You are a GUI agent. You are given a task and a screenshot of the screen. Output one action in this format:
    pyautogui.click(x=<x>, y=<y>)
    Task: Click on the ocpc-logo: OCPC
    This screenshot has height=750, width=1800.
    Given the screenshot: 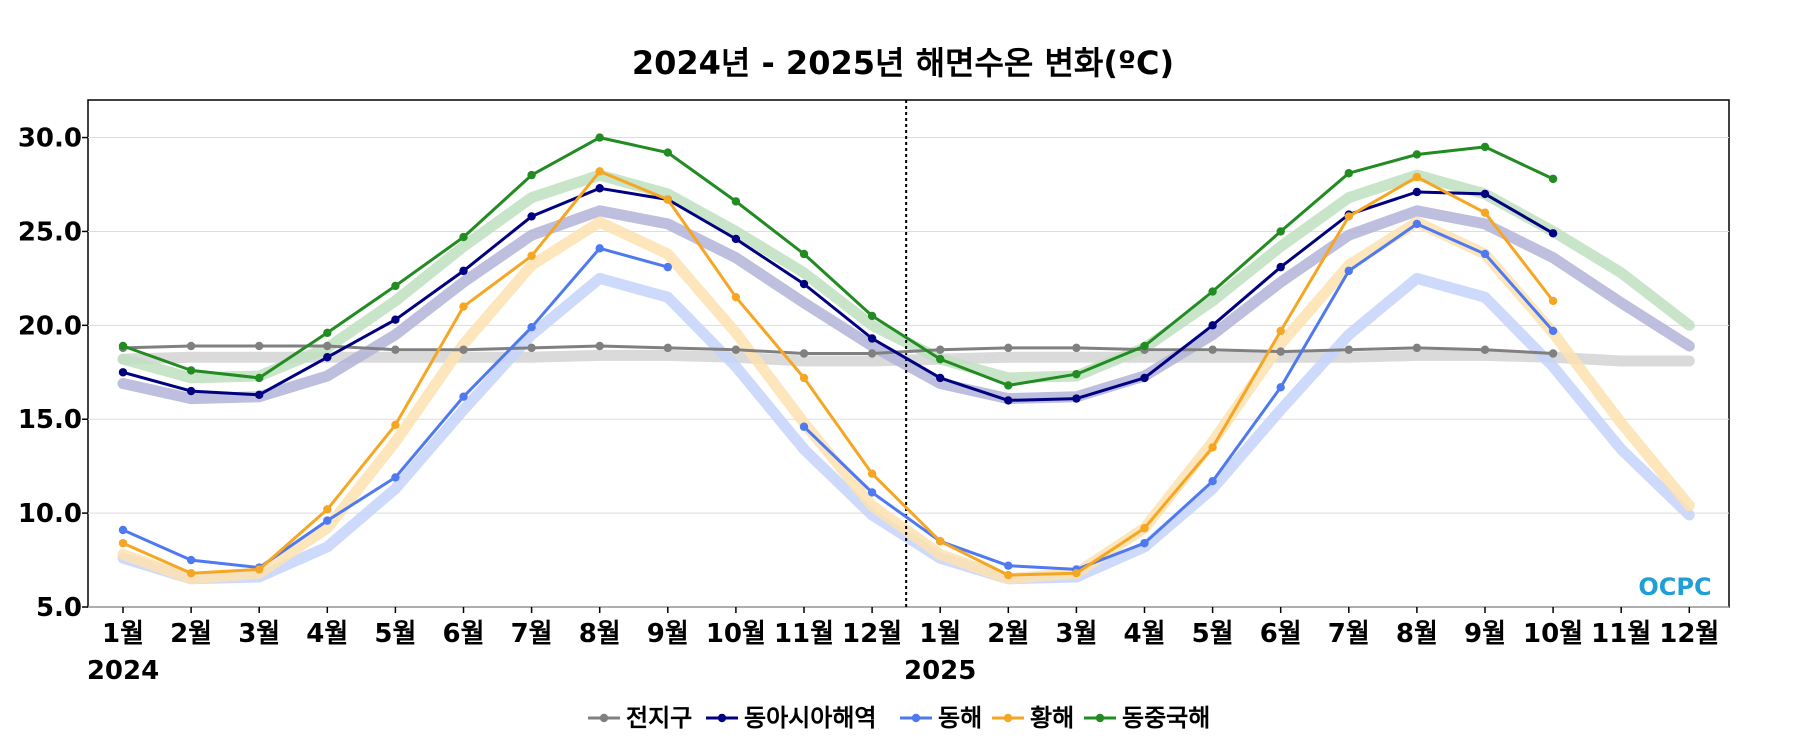 What is the action you would take?
    pyautogui.click(x=1674, y=587)
    